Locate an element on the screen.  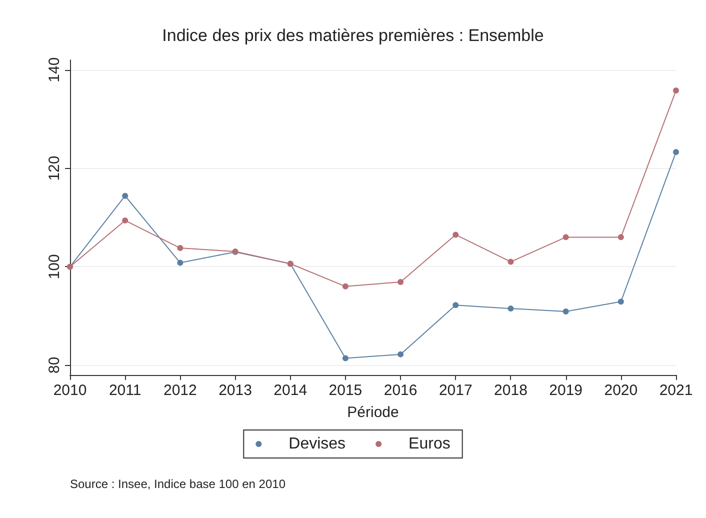
legend-label: Devises is located at coordinates (317, 444).